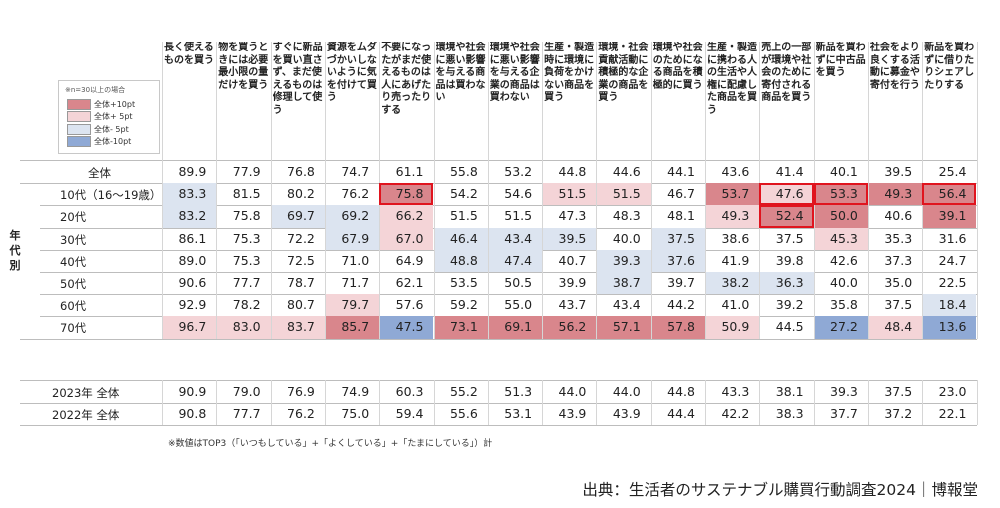 Image resolution: width=1000 pixels, height=508 pixels. Describe the element at coordinates (952, 238) in the screenshot. I see `table-cell: 31.6` at that location.